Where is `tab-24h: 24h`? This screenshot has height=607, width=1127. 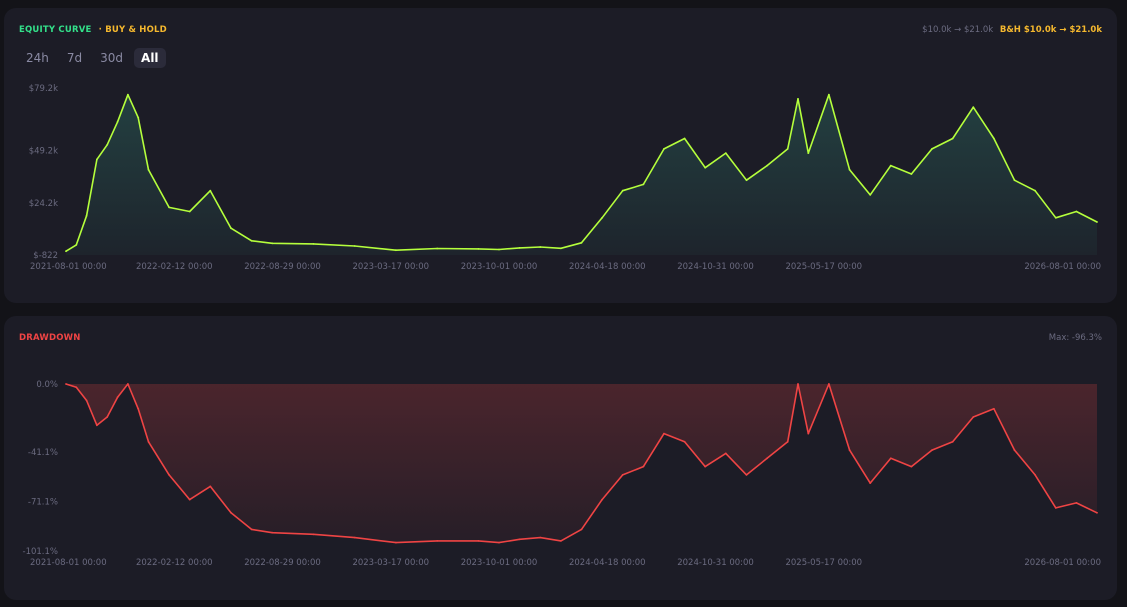
tab-24h: 24h is located at coordinates (37, 58).